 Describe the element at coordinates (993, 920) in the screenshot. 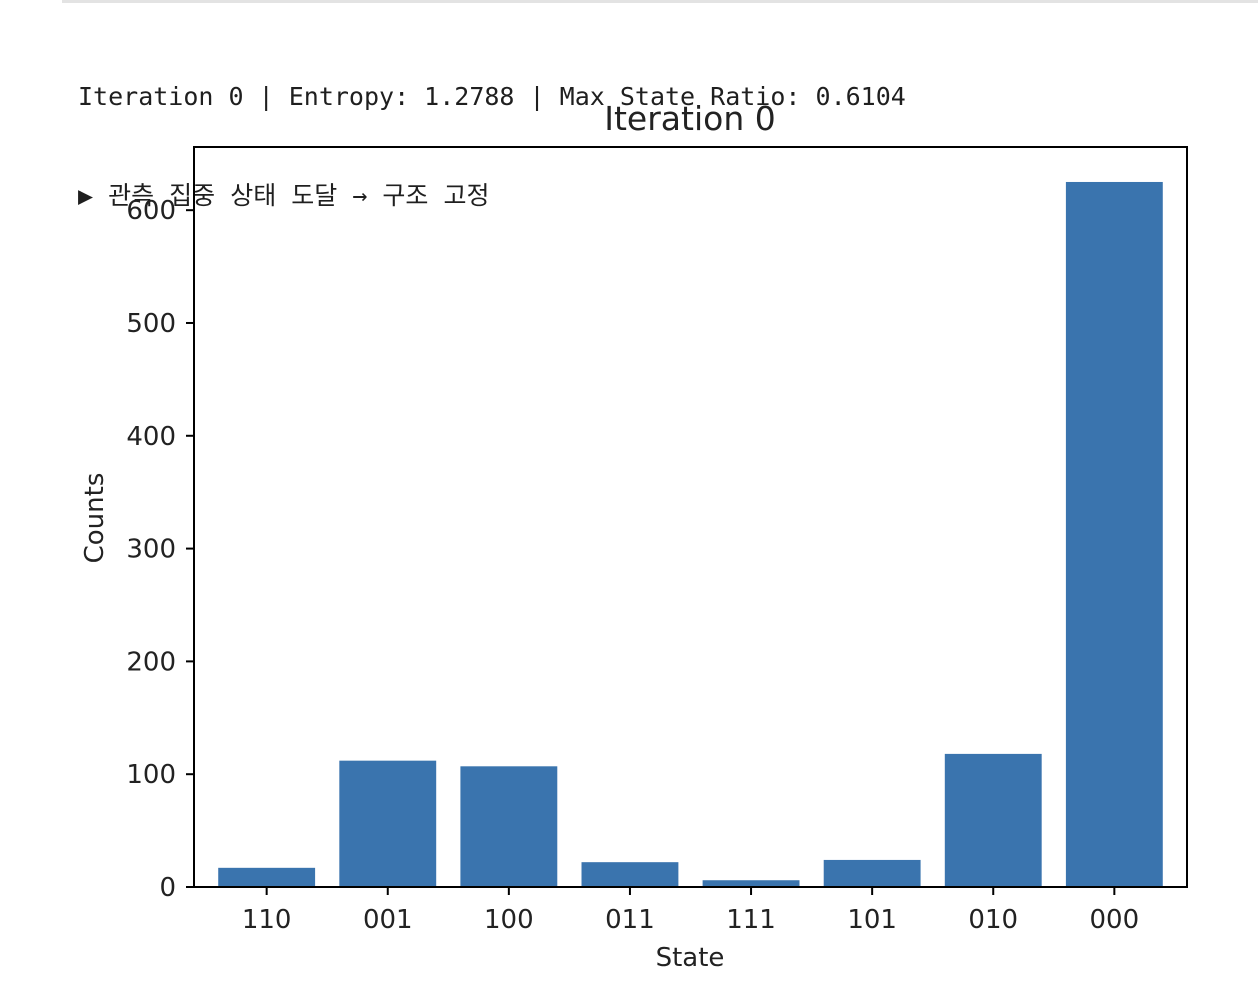

I see `x-tick-label: 010` at that location.